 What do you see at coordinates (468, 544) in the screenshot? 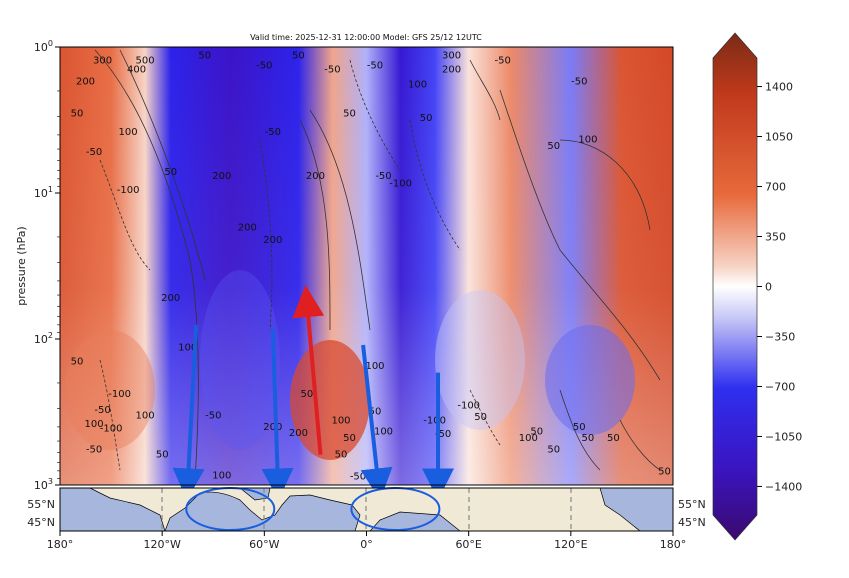
I see `x-tick-label: 60°E` at bounding box center [468, 544].